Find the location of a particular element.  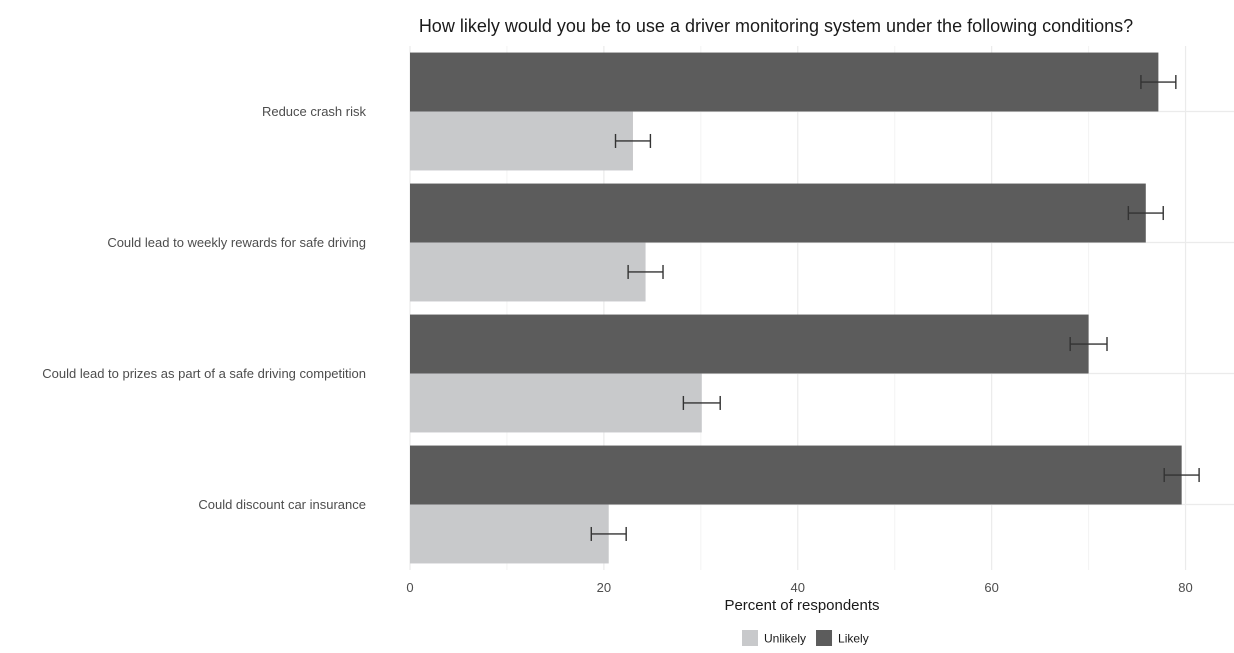

legend-label: Likely is located at coordinates (853, 639).